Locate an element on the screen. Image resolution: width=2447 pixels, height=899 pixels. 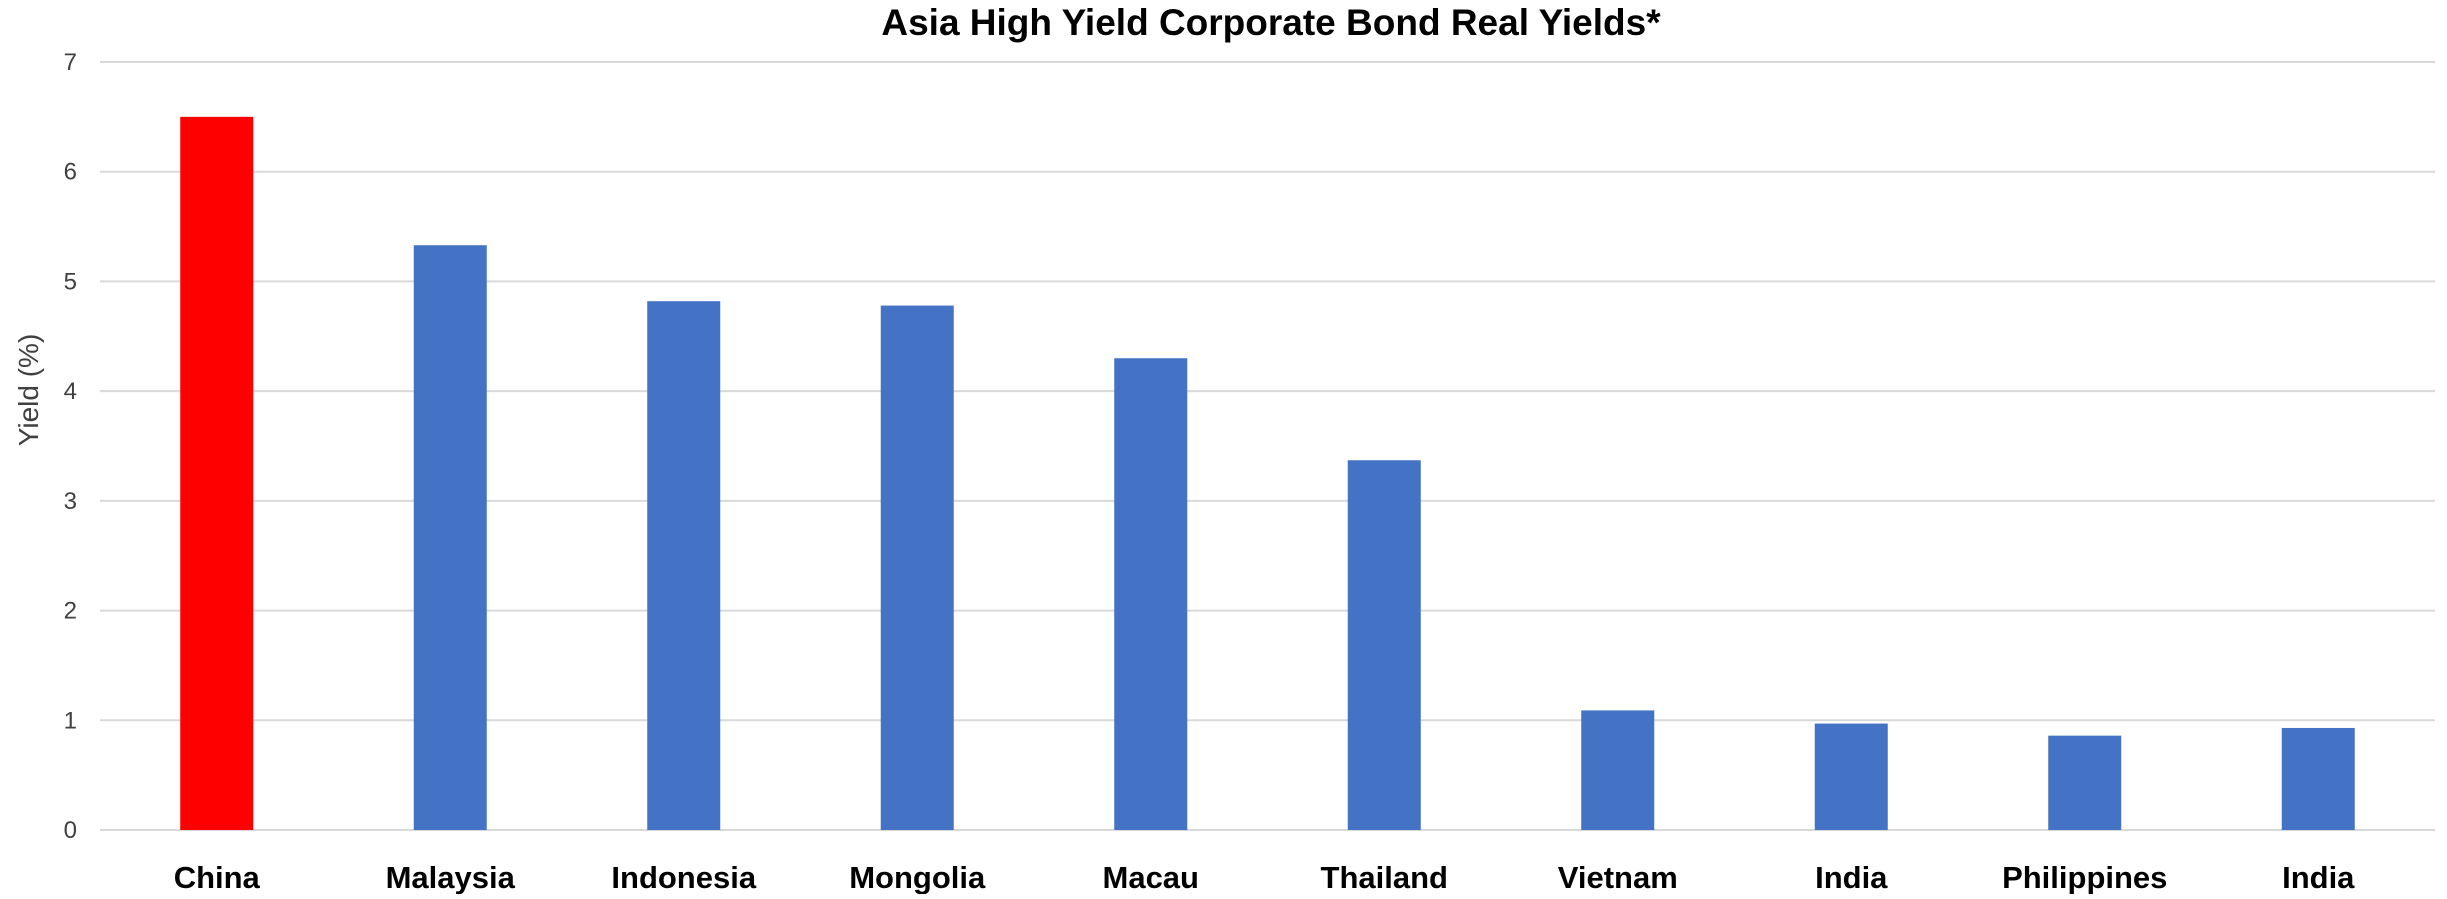
bar-macau is located at coordinates (1151, 594).